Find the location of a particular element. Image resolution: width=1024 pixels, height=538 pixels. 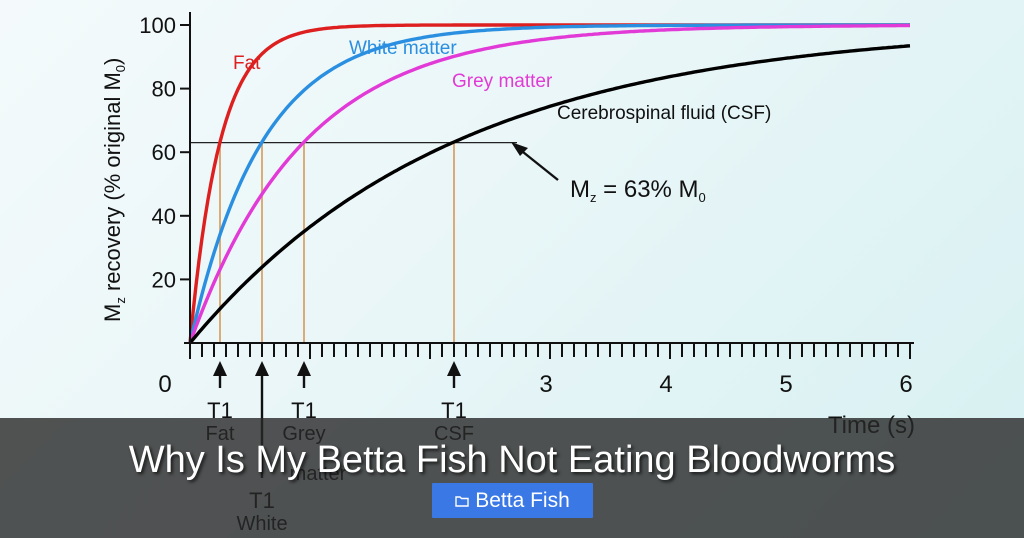

y-axis-title-subscript: 0 is located at coordinates (120, 68).